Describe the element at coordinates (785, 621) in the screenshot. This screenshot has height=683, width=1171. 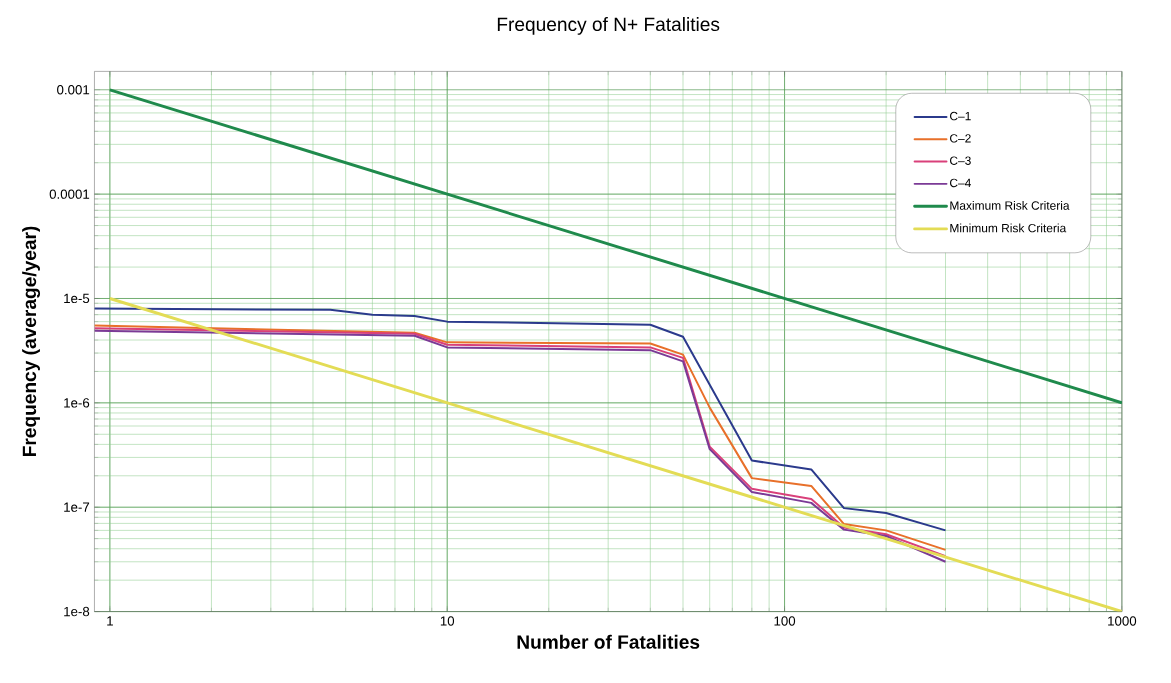
I see `x-tick-label: 100` at that location.